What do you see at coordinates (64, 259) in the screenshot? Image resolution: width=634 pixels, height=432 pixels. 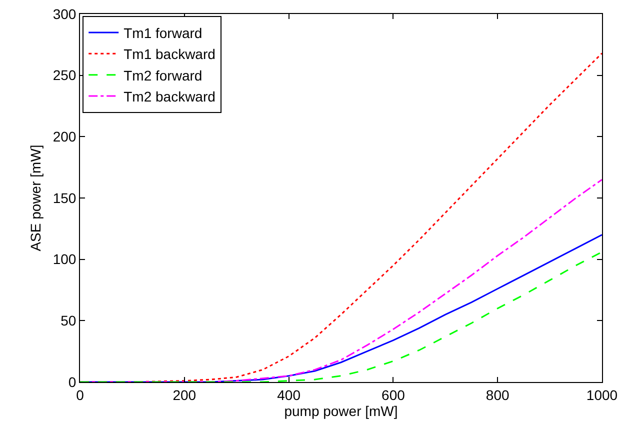 I see `y-tick-label: 100` at bounding box center [64, 259].